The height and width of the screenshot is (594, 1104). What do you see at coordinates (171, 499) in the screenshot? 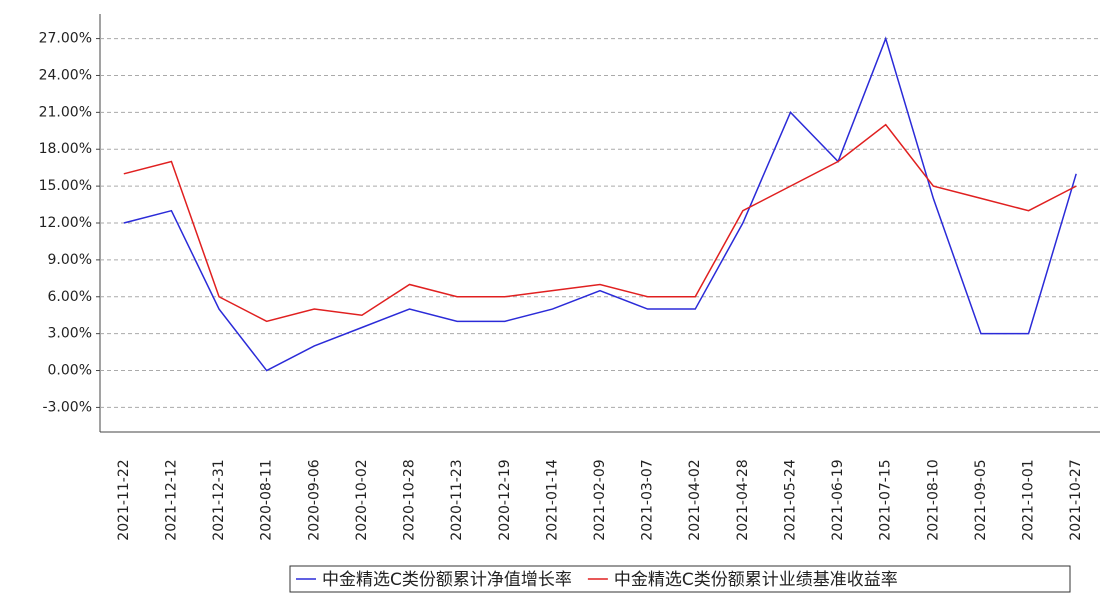
I see `x-tick-label: 2021-12-12` at bounding box center [171, 499].